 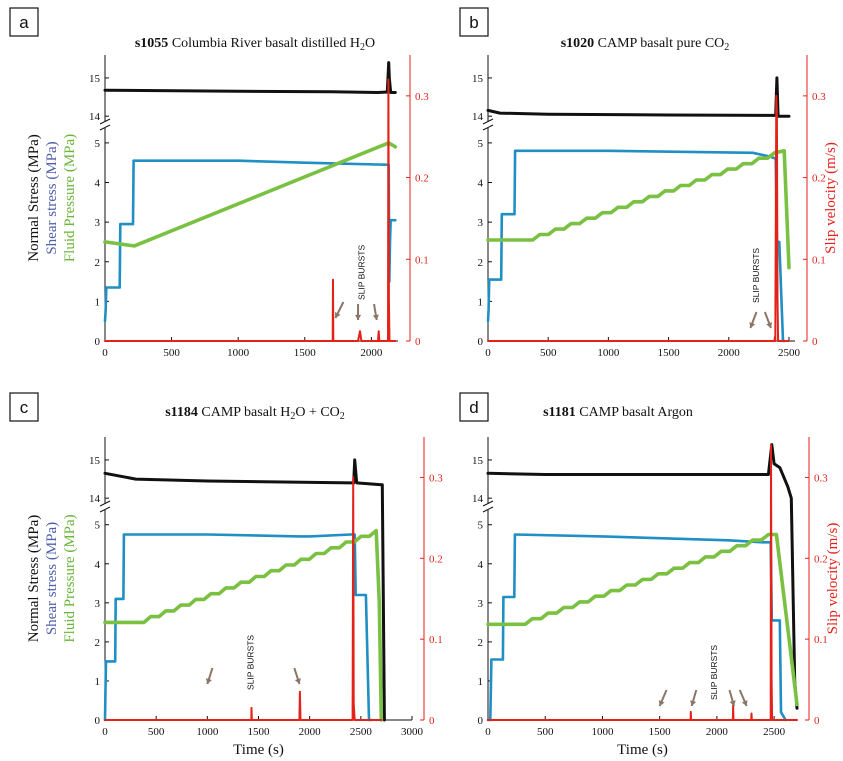 I want to click on panel-letter: c, so click(x=24, y=407).